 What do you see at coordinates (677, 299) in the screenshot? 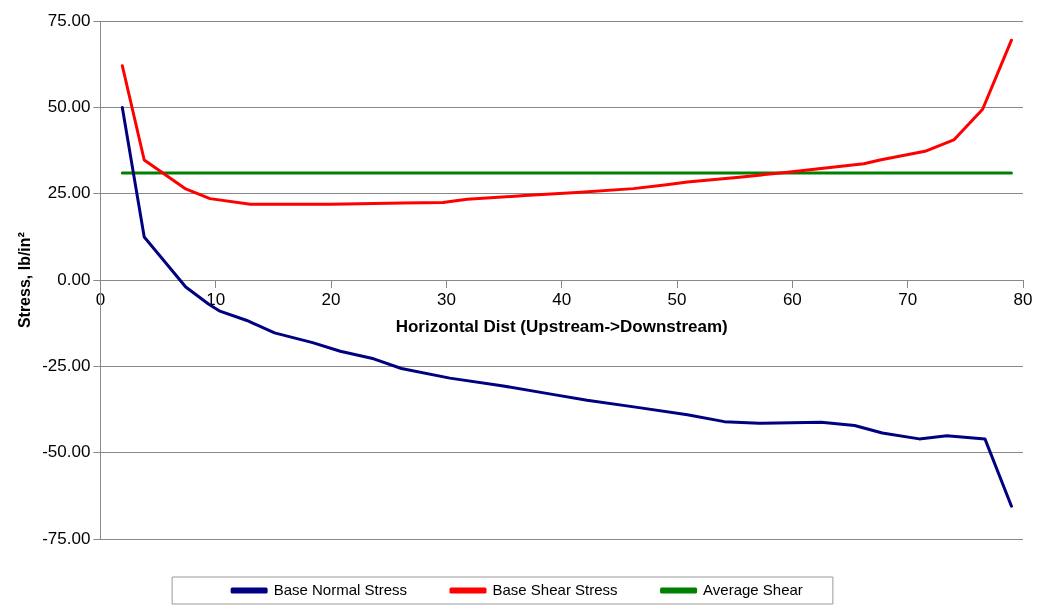
I see `x-tick-label: 50` at bounding box center [677, 299].